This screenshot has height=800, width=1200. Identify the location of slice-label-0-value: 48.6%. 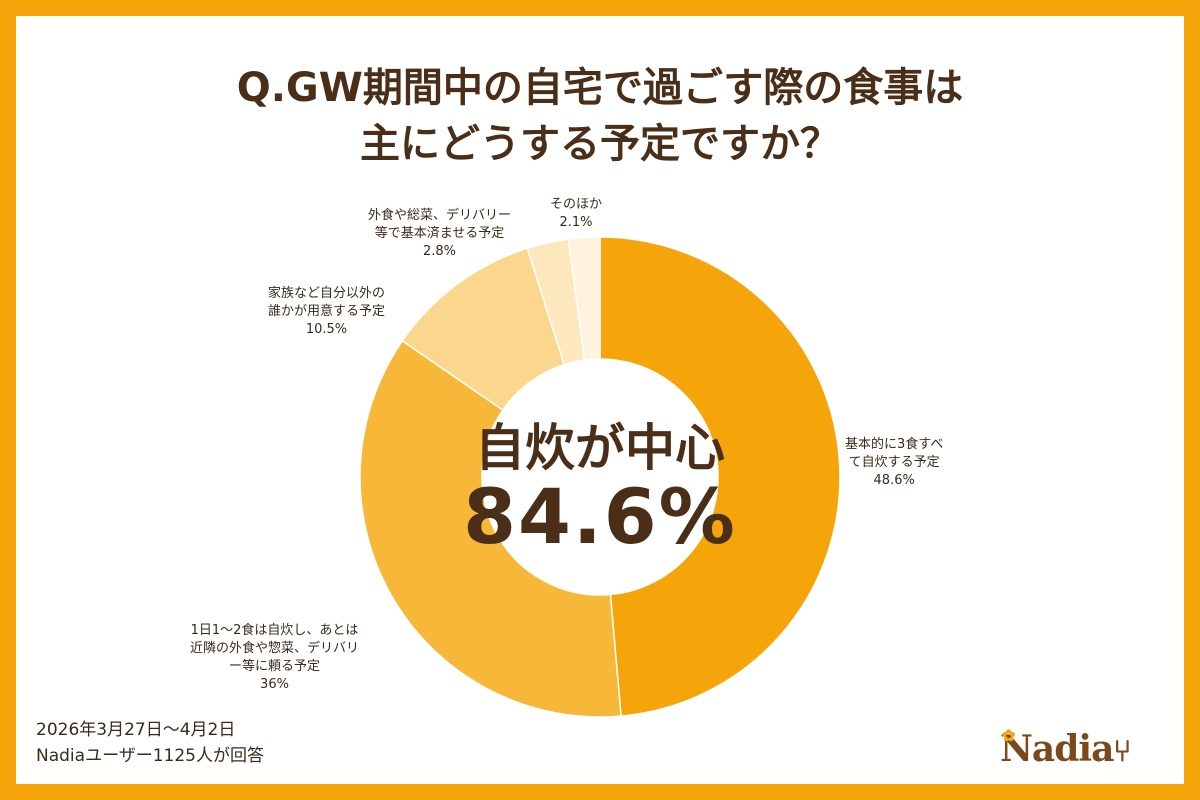
(894, 480).